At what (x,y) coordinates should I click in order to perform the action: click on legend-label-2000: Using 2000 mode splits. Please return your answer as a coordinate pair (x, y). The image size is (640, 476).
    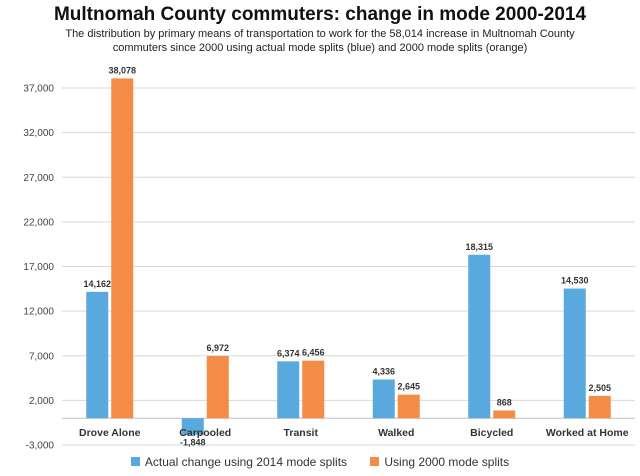
    Looking at the image, I should click on (447, 462).